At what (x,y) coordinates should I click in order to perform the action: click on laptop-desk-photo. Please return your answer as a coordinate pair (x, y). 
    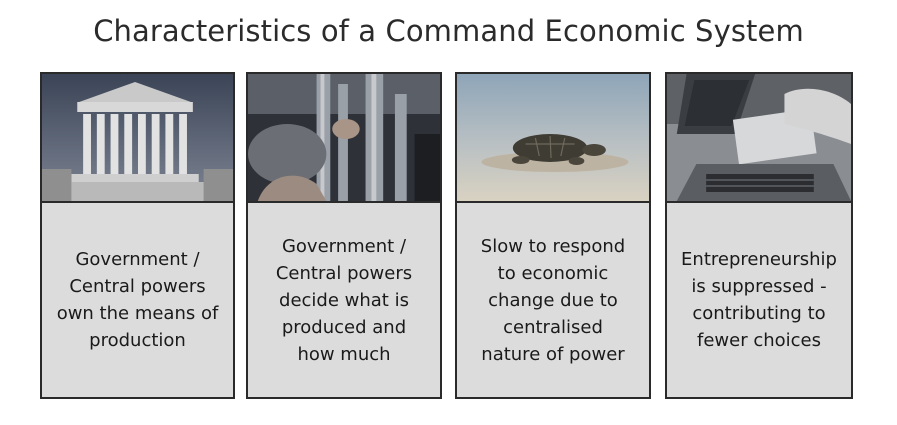
    Looking at the image, I should click on (759, 138).